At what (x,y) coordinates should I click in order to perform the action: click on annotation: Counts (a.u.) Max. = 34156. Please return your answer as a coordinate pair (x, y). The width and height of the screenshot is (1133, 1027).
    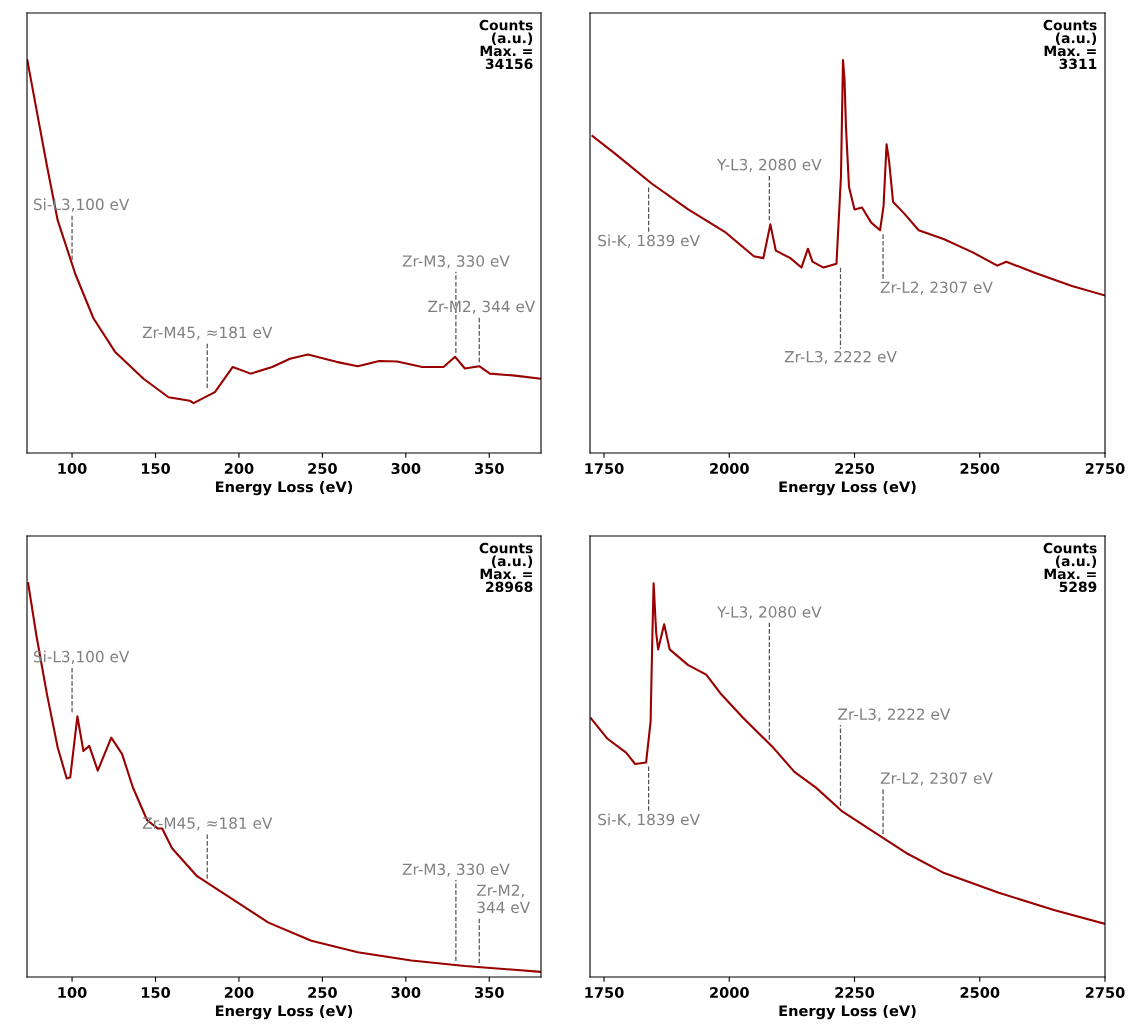
    Looking at the image, I should click on (506, 44).